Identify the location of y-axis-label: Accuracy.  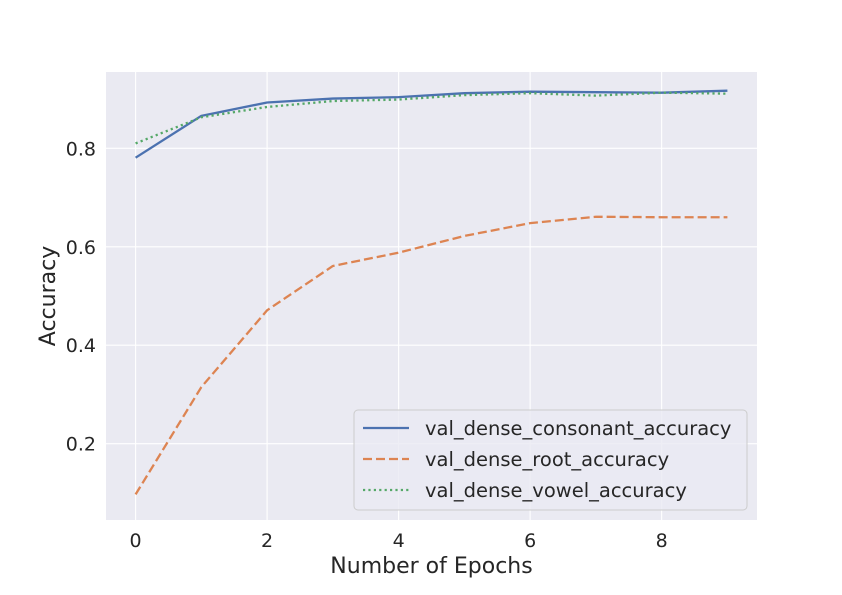
(48, 296).